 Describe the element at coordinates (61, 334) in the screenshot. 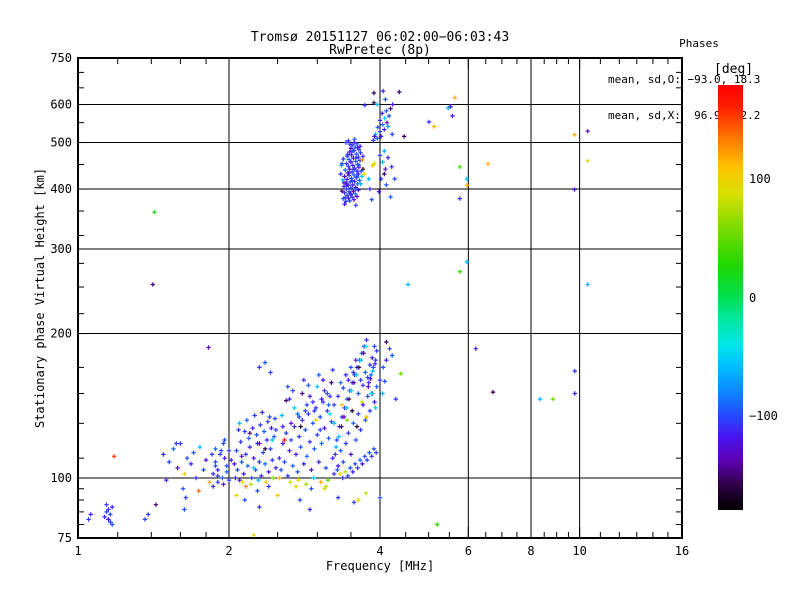

I see `y-tick-label: 200` at that location.